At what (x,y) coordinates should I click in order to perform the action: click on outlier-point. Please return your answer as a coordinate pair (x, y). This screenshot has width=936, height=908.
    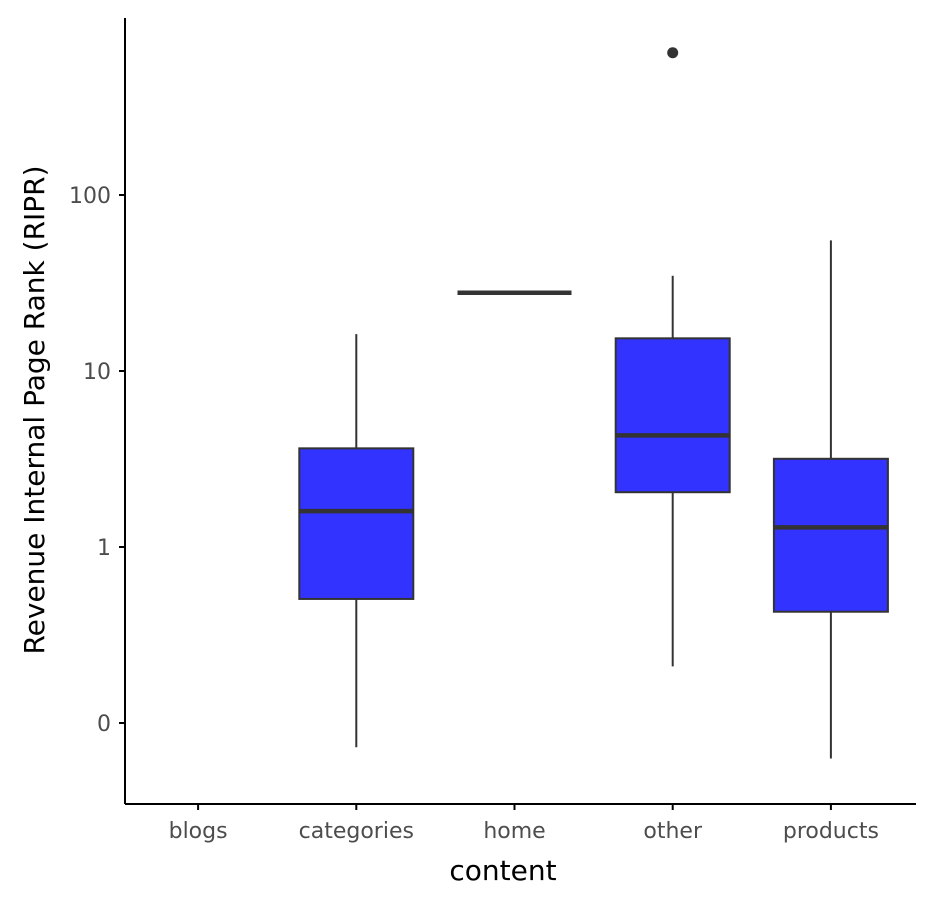
    Looking at the image, I should click on (673, 53).